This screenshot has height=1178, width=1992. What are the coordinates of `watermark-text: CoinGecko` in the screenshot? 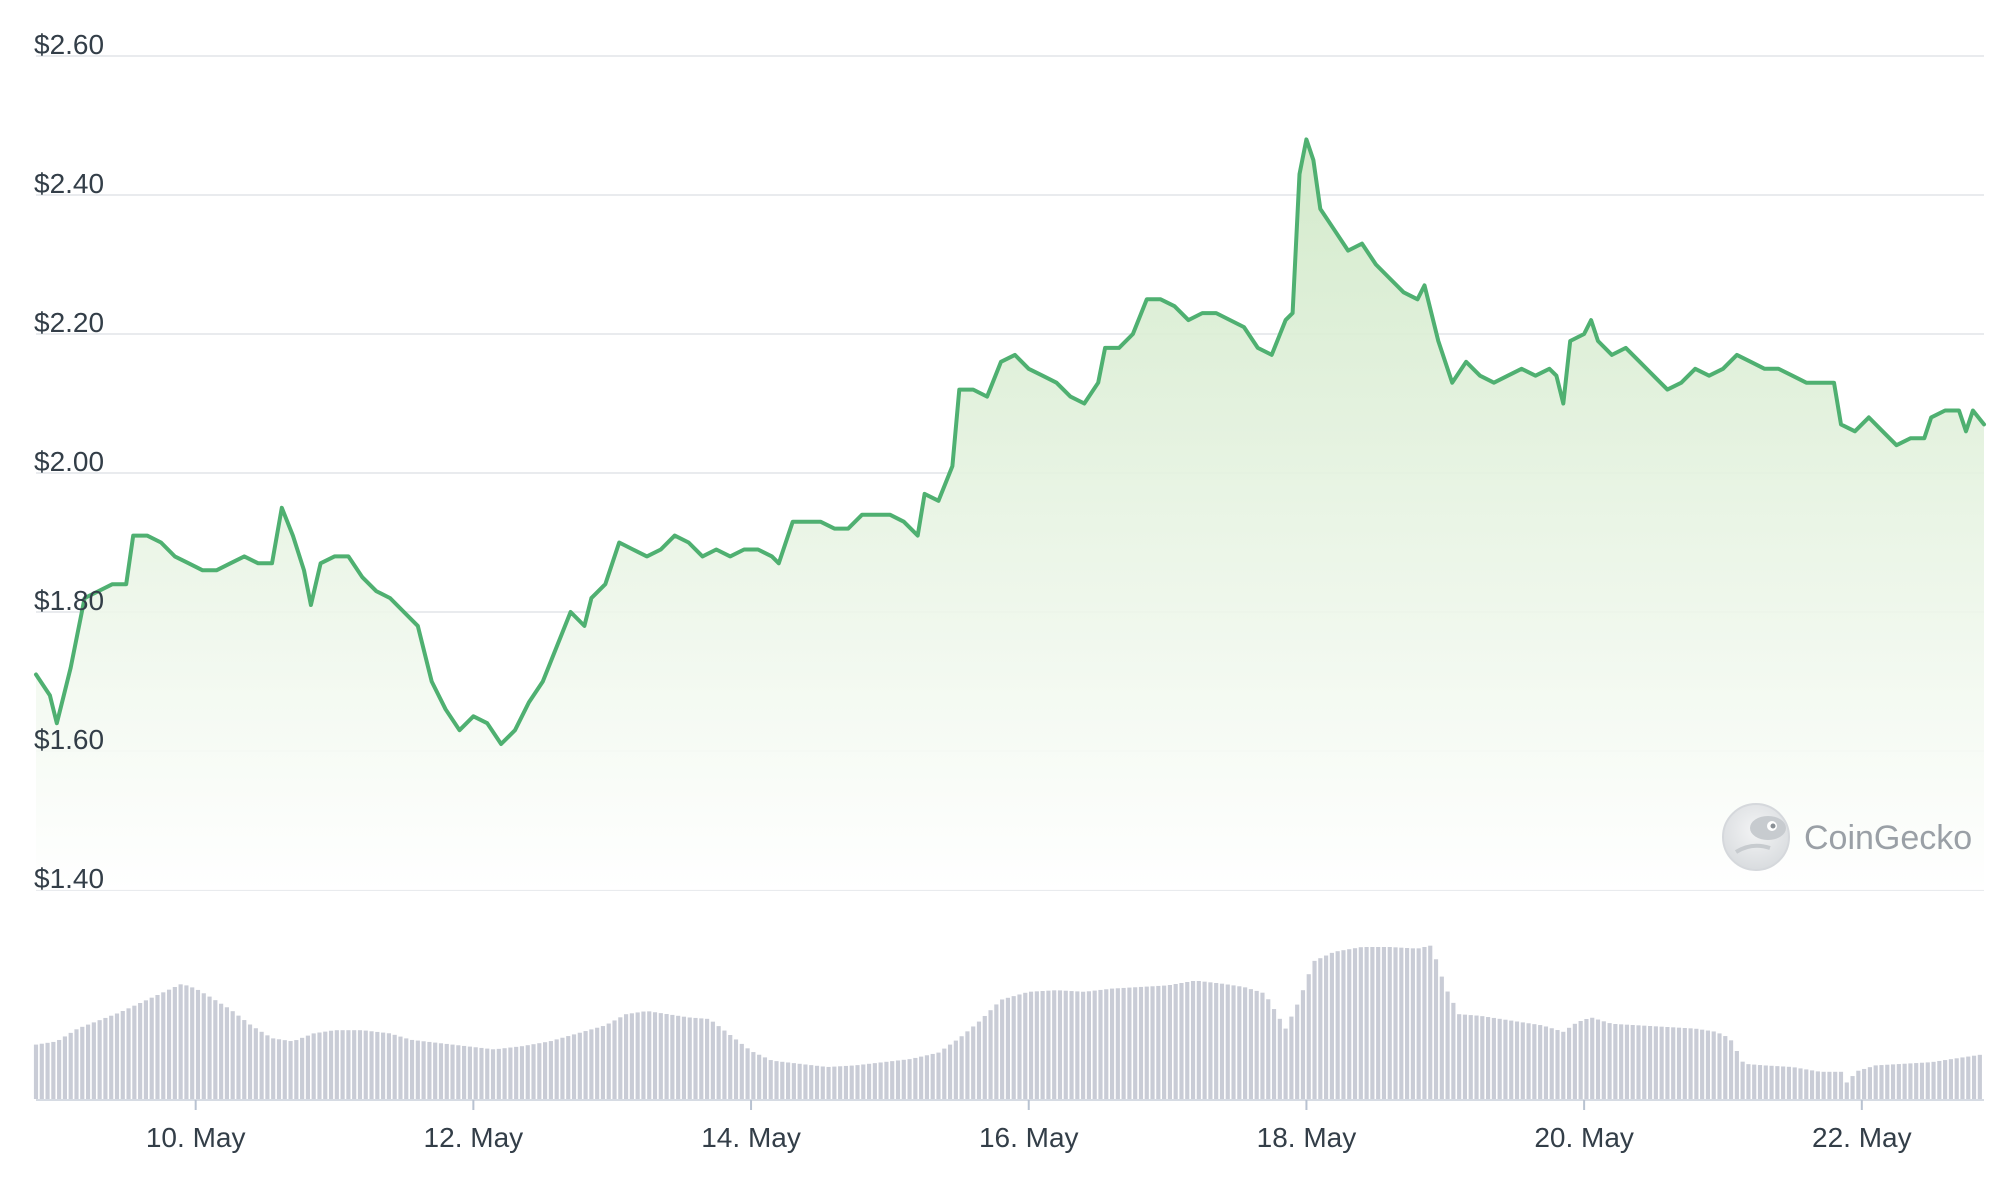 It's located at (1888, 838).